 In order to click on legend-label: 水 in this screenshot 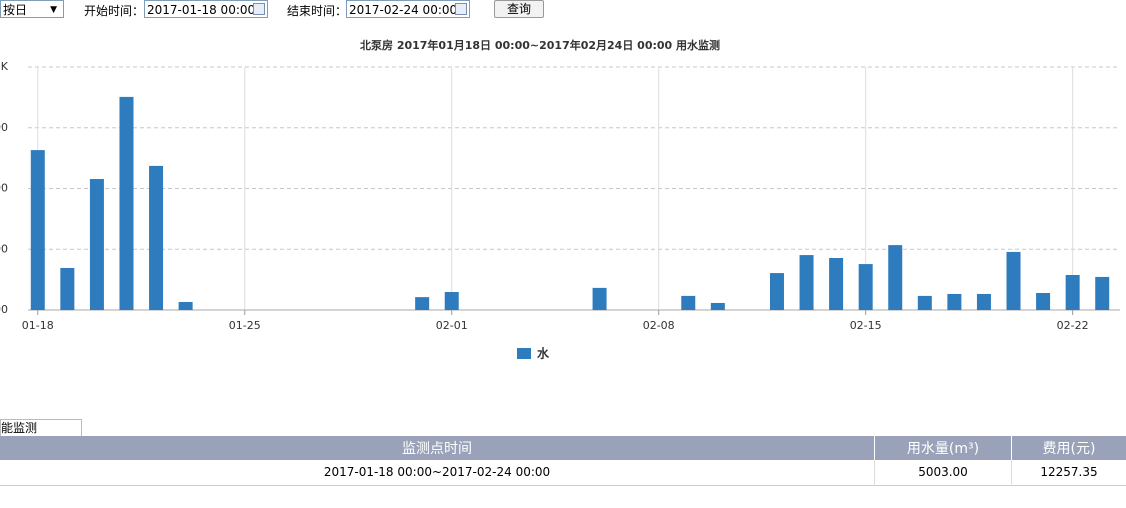, I will do `click(543, 353)`.